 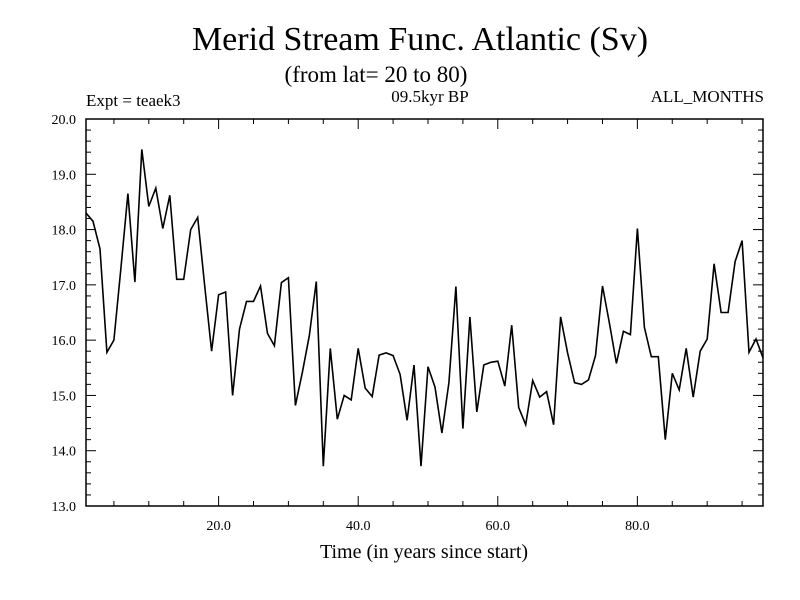 What do you see at coordinates (707, 96) in the screenshot?
I see `months-label: ALL_MONTHS` at bounding box center [707, 96].